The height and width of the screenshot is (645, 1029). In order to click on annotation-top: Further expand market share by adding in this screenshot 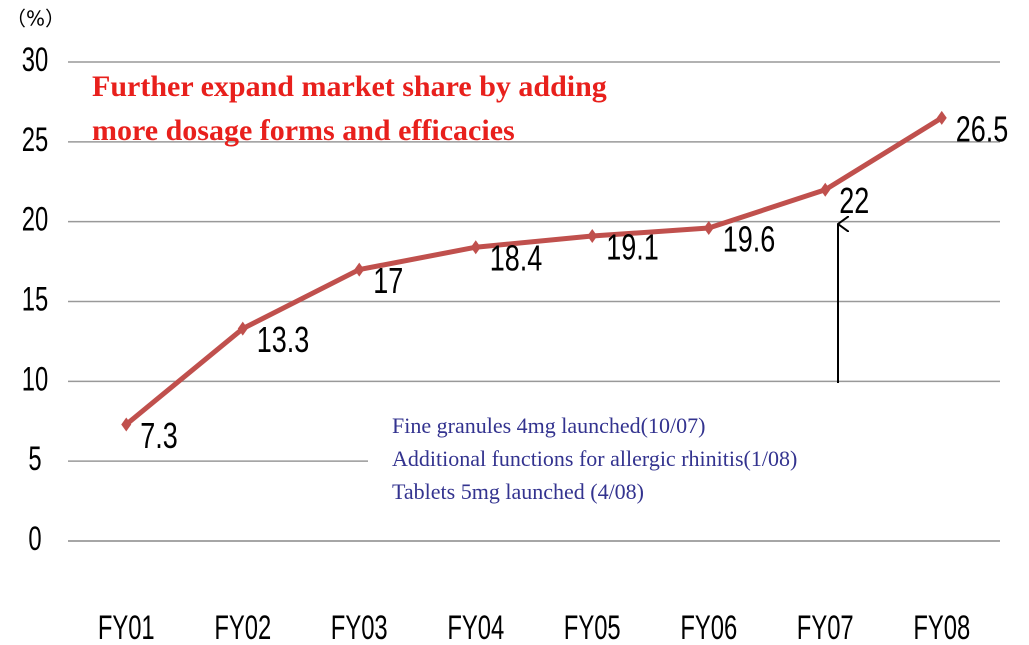, I will do `click(349, 86)`.